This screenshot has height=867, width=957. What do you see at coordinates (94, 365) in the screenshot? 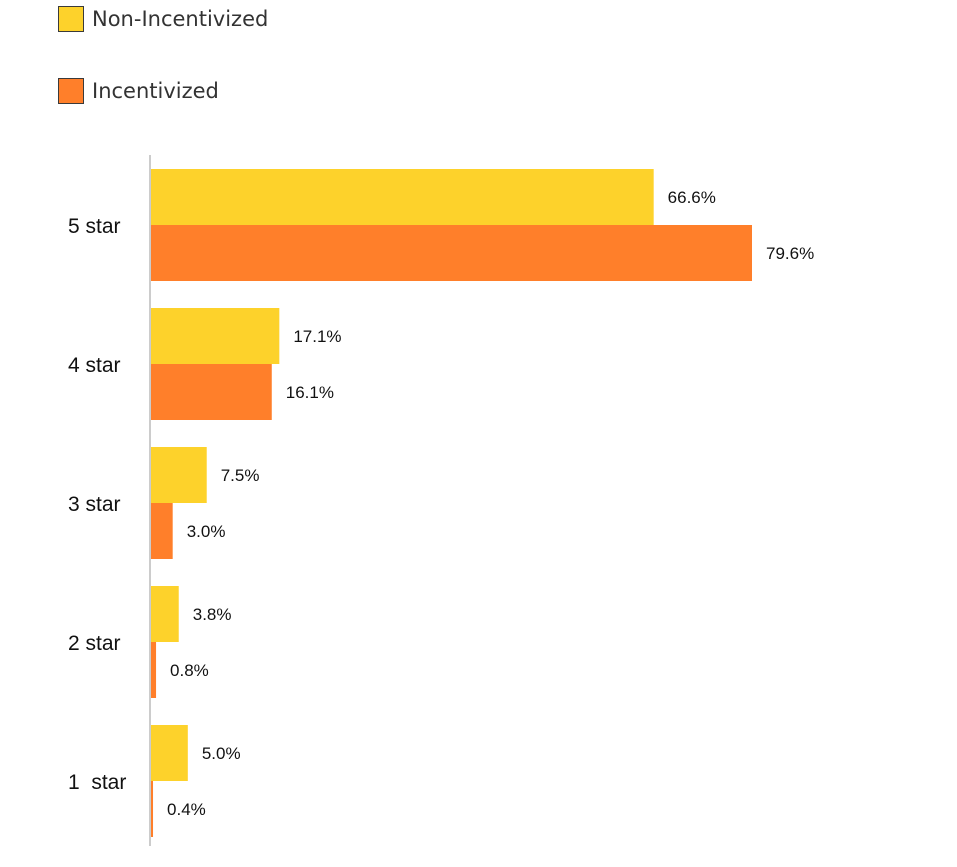
I see `category-label: 4 star` at bounding box center [94, 365].